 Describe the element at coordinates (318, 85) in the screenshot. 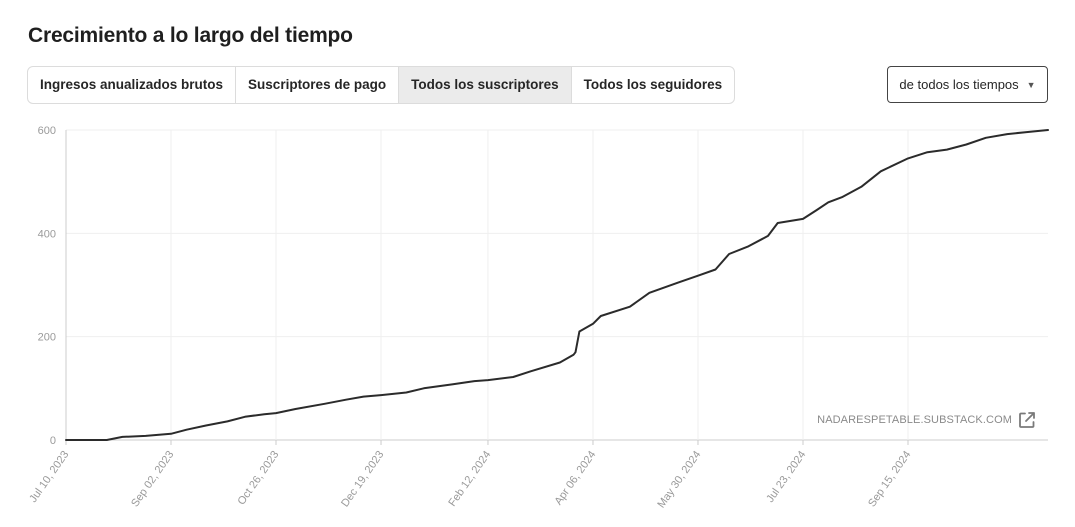

I see `tab-paid-subscribers: Suscriptores de pago` at that location.